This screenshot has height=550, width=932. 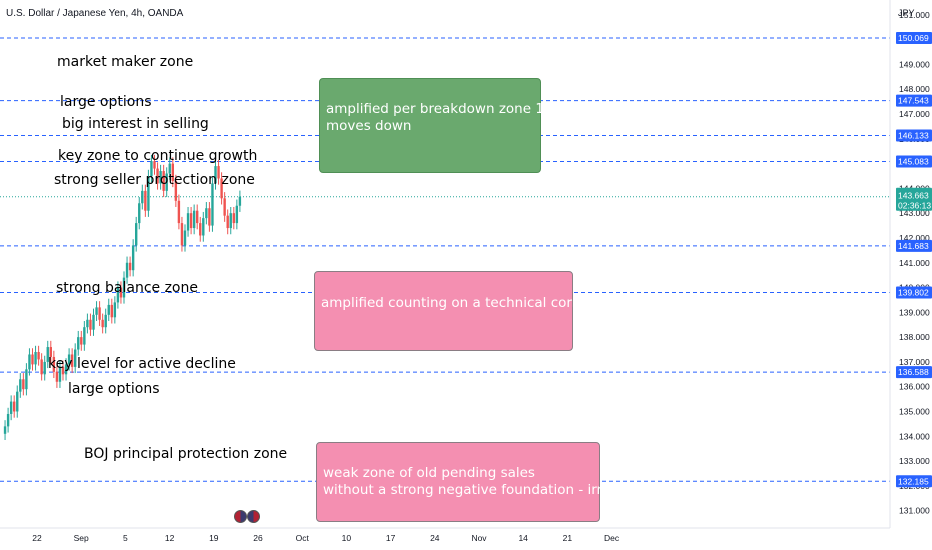 What do you see at coordinates (914, 511) in the screenshot?
I see `price-tick-label: 131.000` at bounding box center [914, 511].